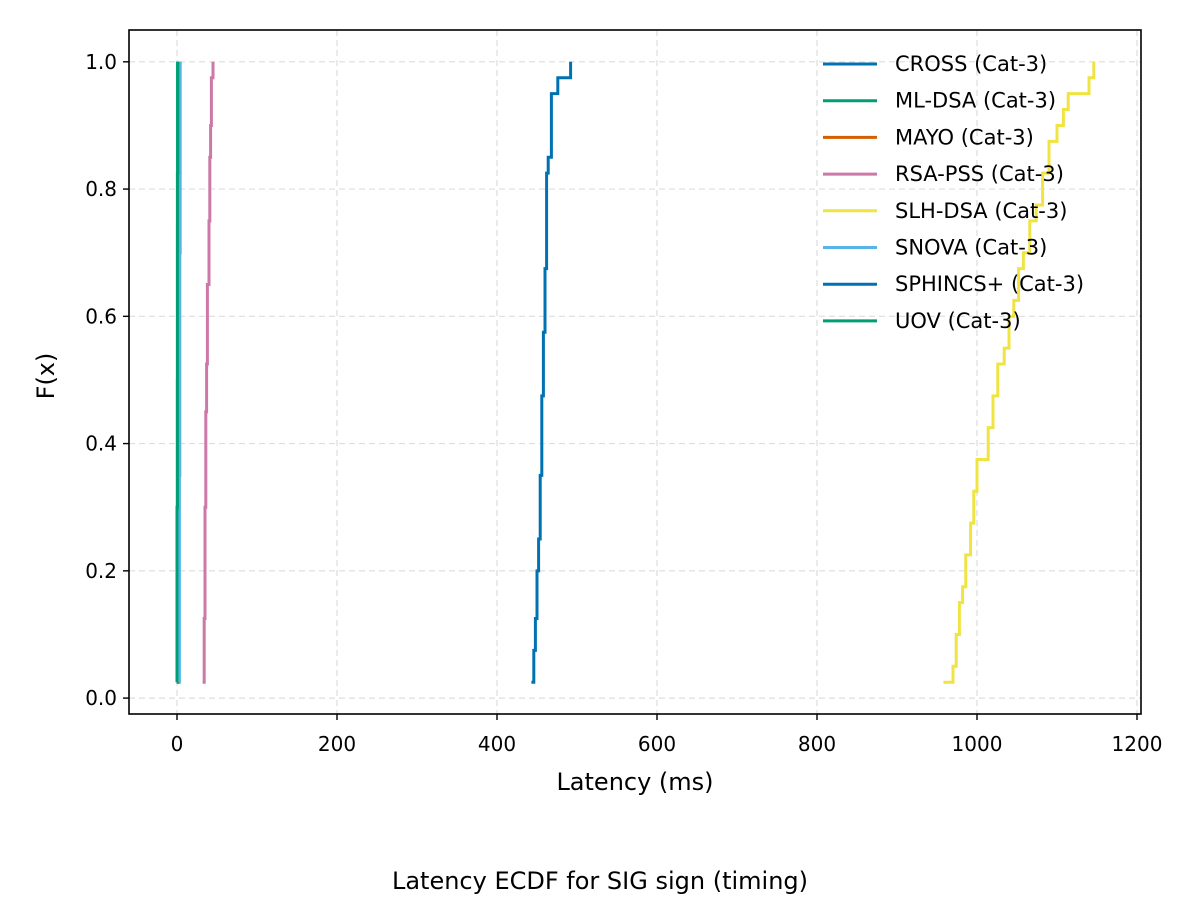 Image resolution: width=1200 pixels, height=900 pixels. Describe the element at coordinates (977, 744) in the screenshot. I see `x-tick-label: 1000` at that location.